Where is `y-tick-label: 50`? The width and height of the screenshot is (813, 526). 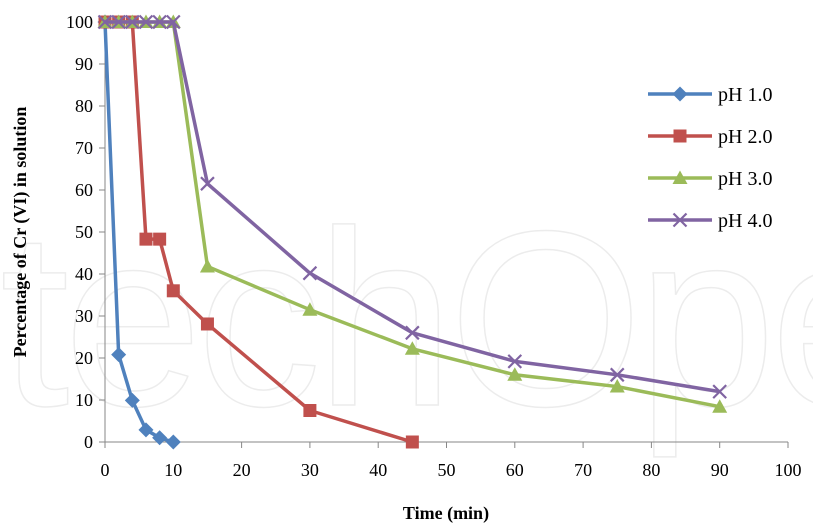 y-tick-label: 50 is located at coordinates (84, 232).